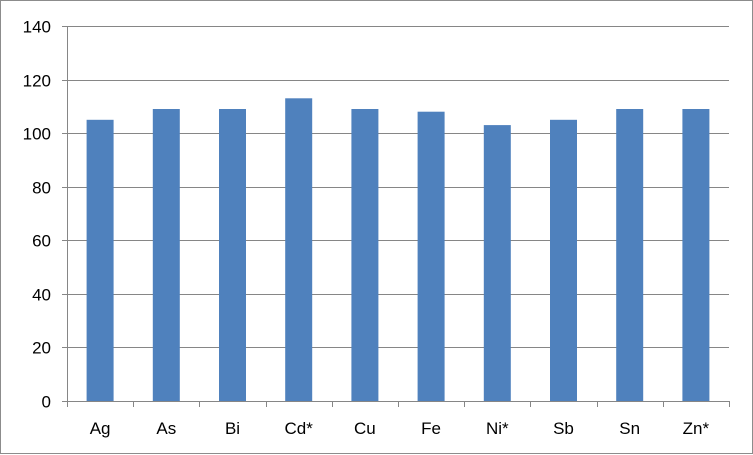 Image resolution: width=753 pixels, height=455 pixels. Describe the element at coordinates (431, 256) in the screenshot. I see `bar-Fe` at that location.